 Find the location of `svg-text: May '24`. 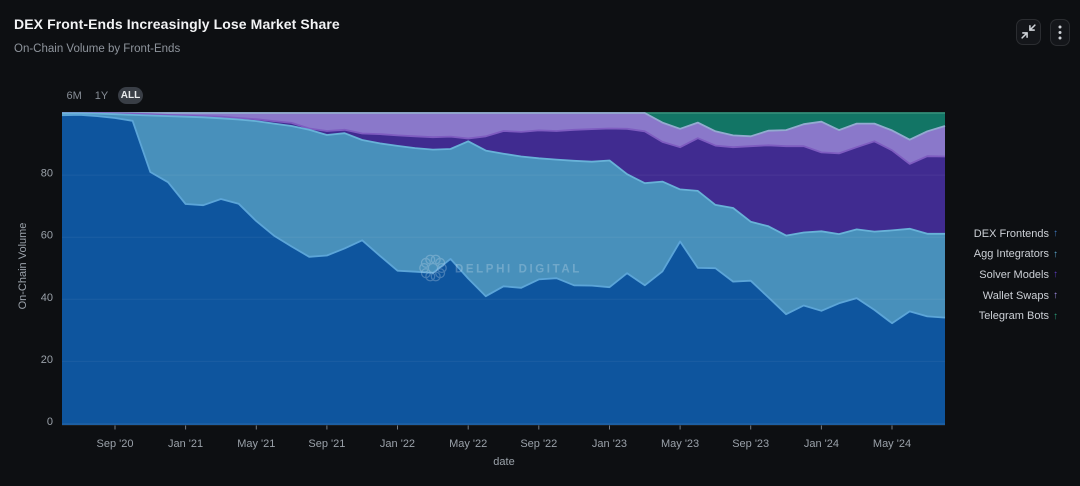

svg-text: May '24 is located at coordinates (892, 444).